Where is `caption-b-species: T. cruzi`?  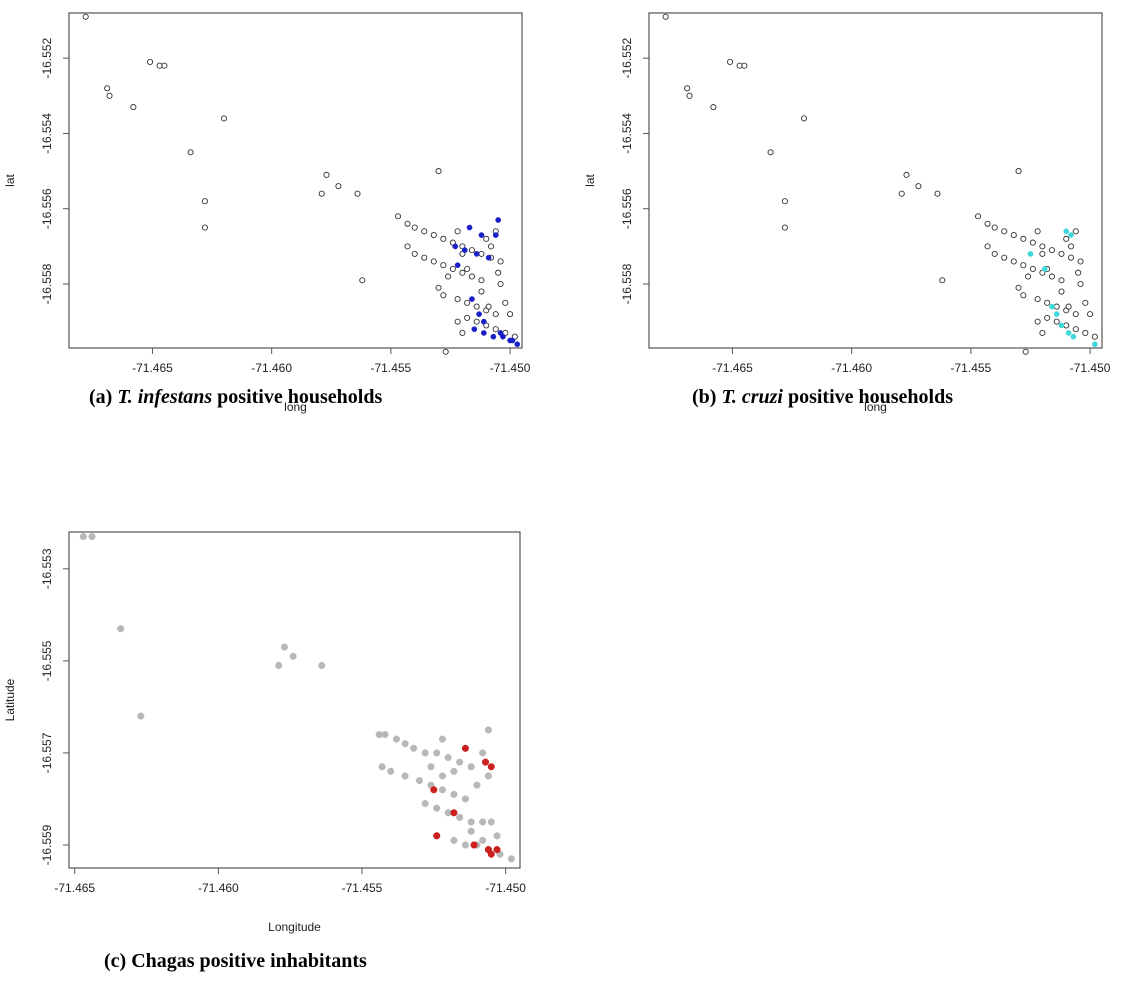
caption-b-species: T. cruzi is located at coordinates (752, 397).